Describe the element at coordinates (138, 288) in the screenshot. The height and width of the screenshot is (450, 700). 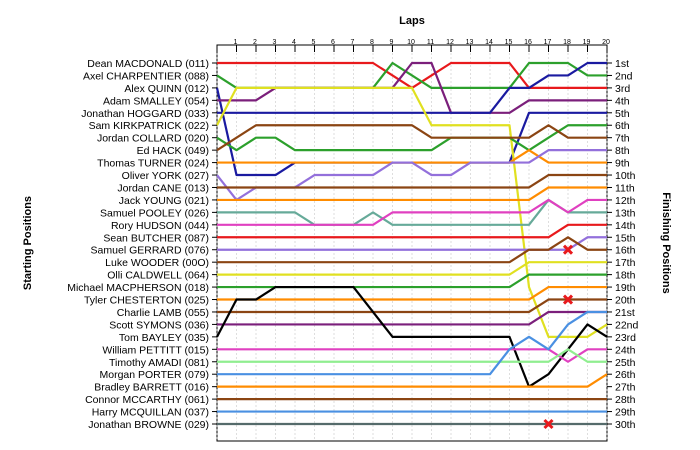
I see `starting-driver-label: Michael MACPHERSON (018)` at that location.